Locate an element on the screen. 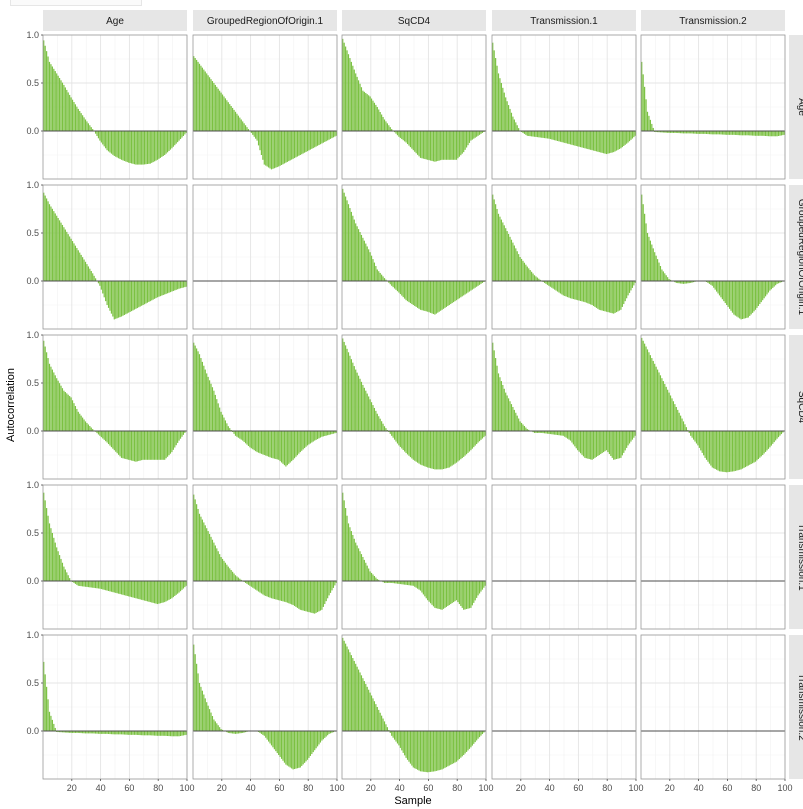 The image size is (803, 809). panel-border is located at coordinates (115, 107).